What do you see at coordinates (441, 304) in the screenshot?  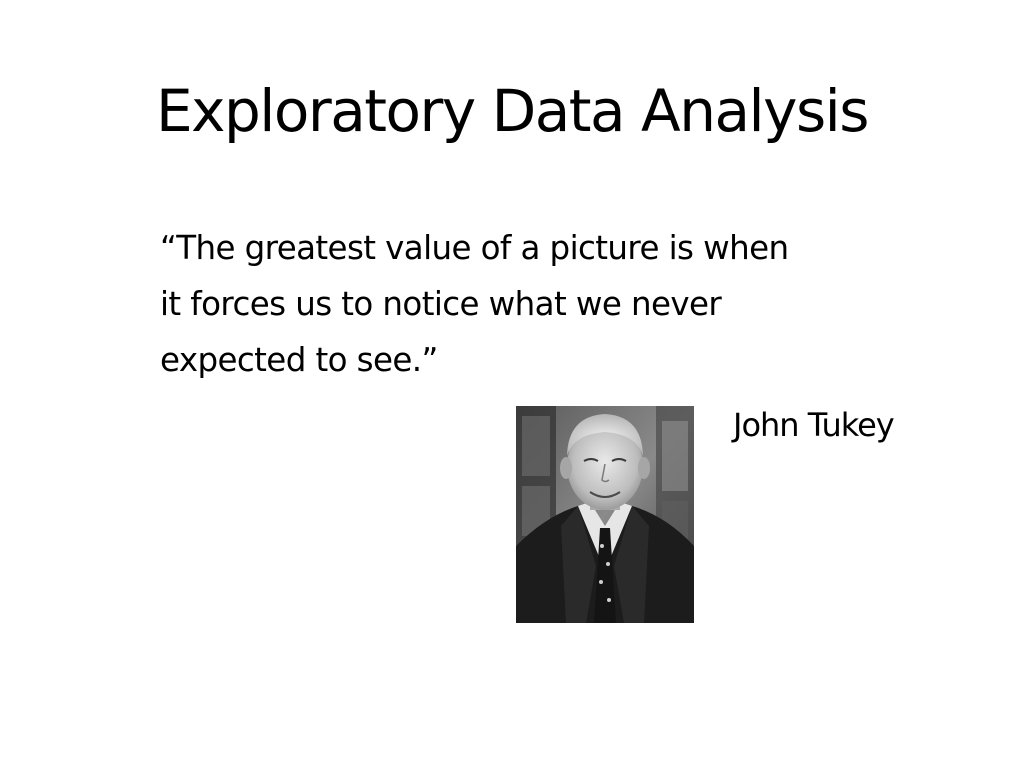 I see `quote-line: it forces us to notice what we never` at bounding box center [441, 304].